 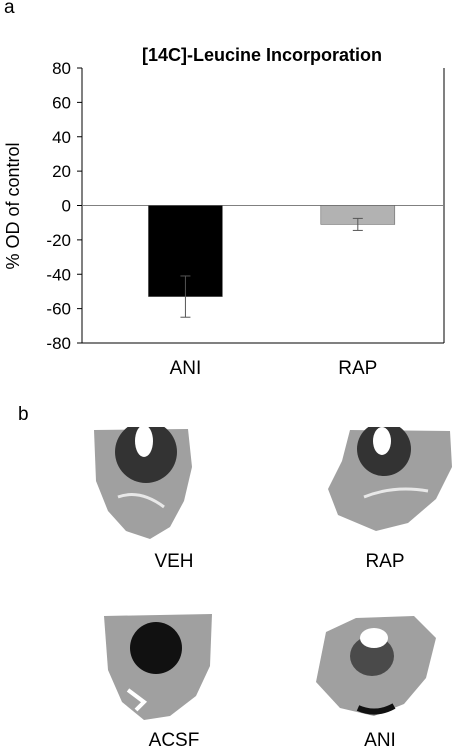 What do you see at coordinates (23, 414) in the screenshot?
I see `panel-letter-b: b` at bounding box center [23, 414].